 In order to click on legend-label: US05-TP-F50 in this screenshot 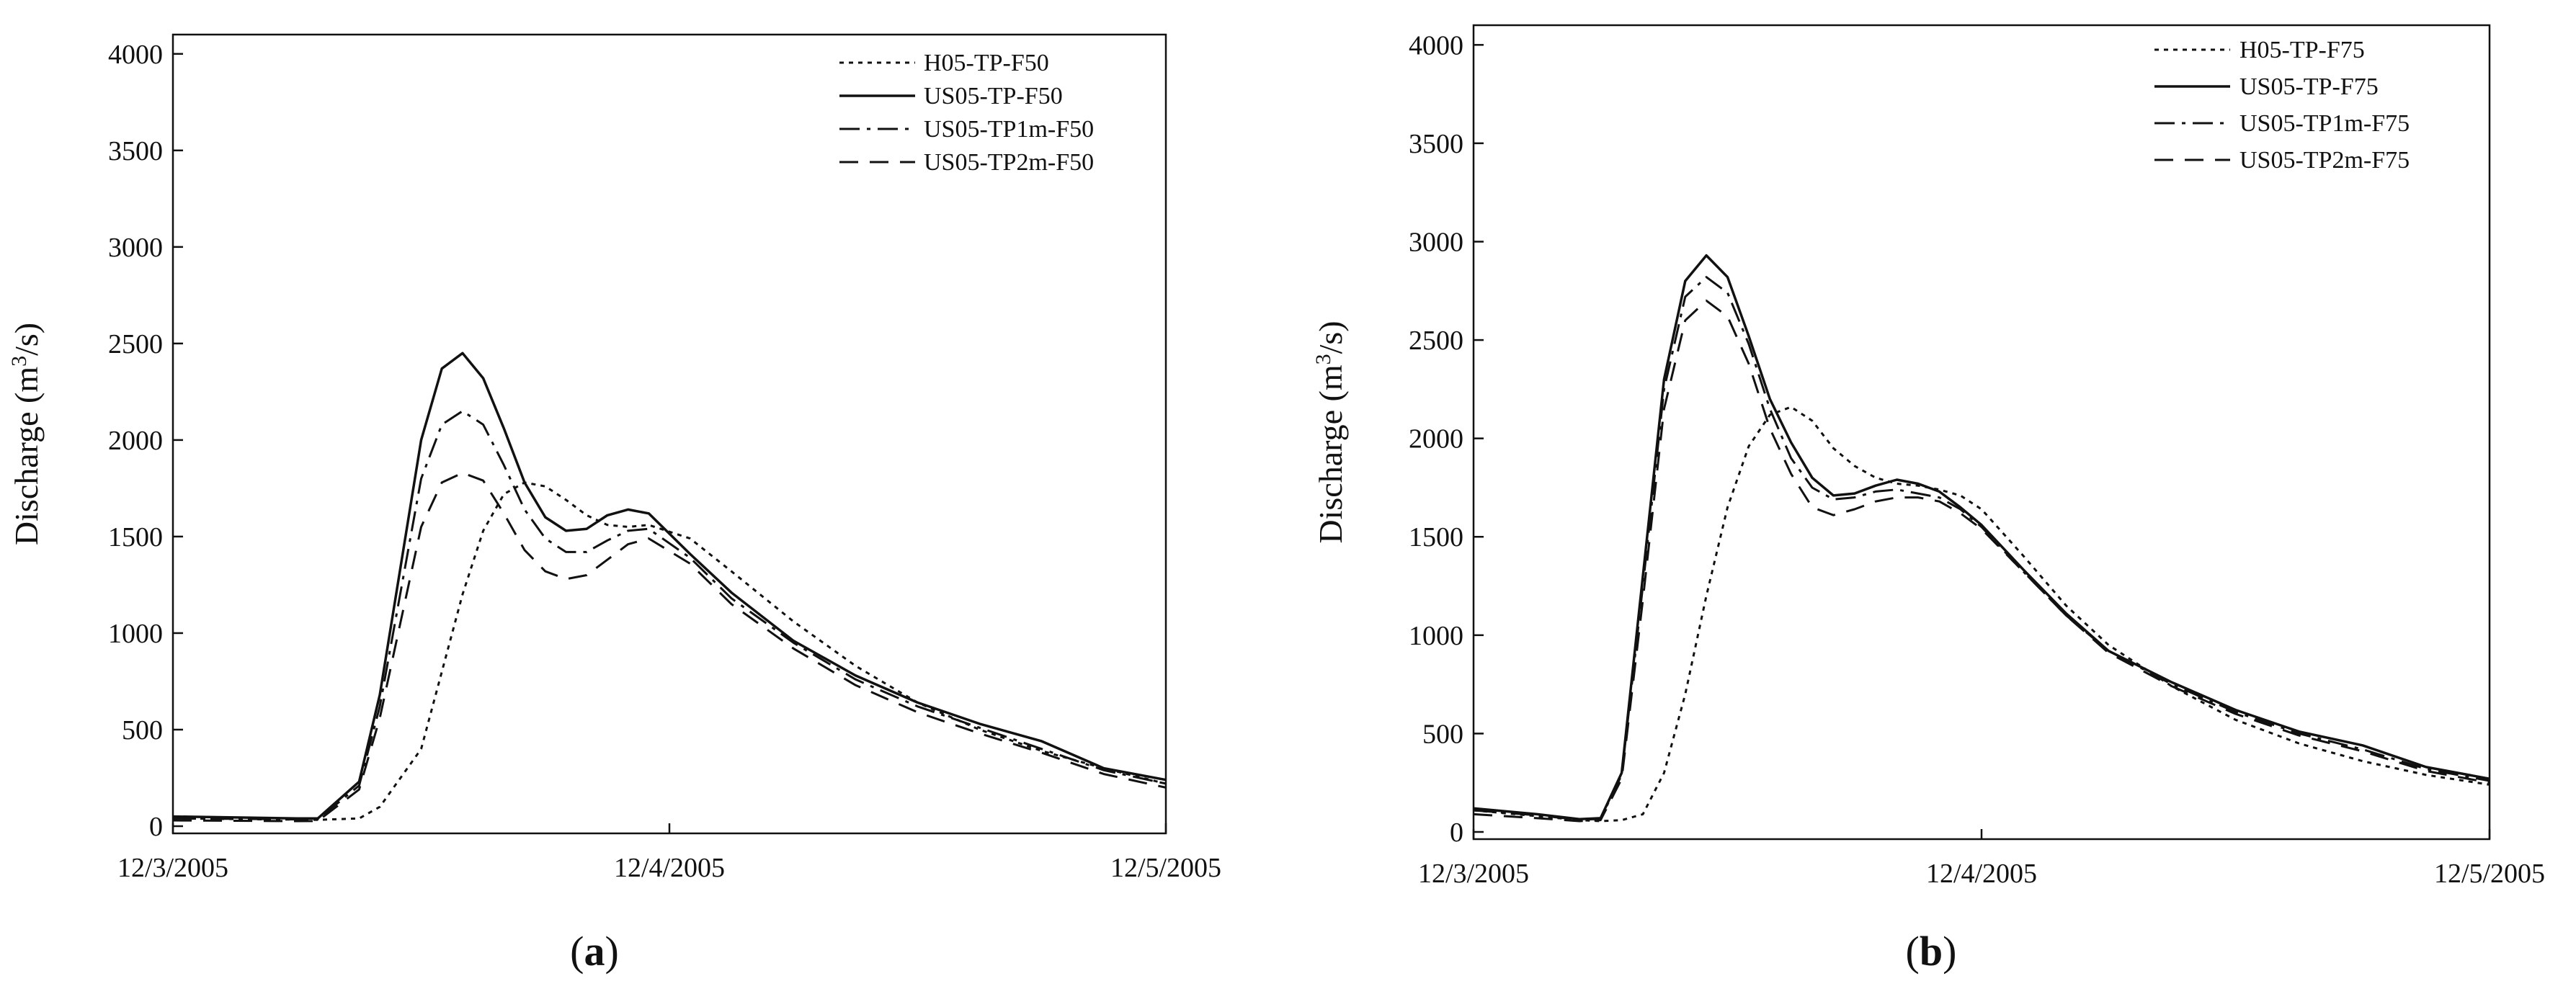, I will do `click(993, 96)`.